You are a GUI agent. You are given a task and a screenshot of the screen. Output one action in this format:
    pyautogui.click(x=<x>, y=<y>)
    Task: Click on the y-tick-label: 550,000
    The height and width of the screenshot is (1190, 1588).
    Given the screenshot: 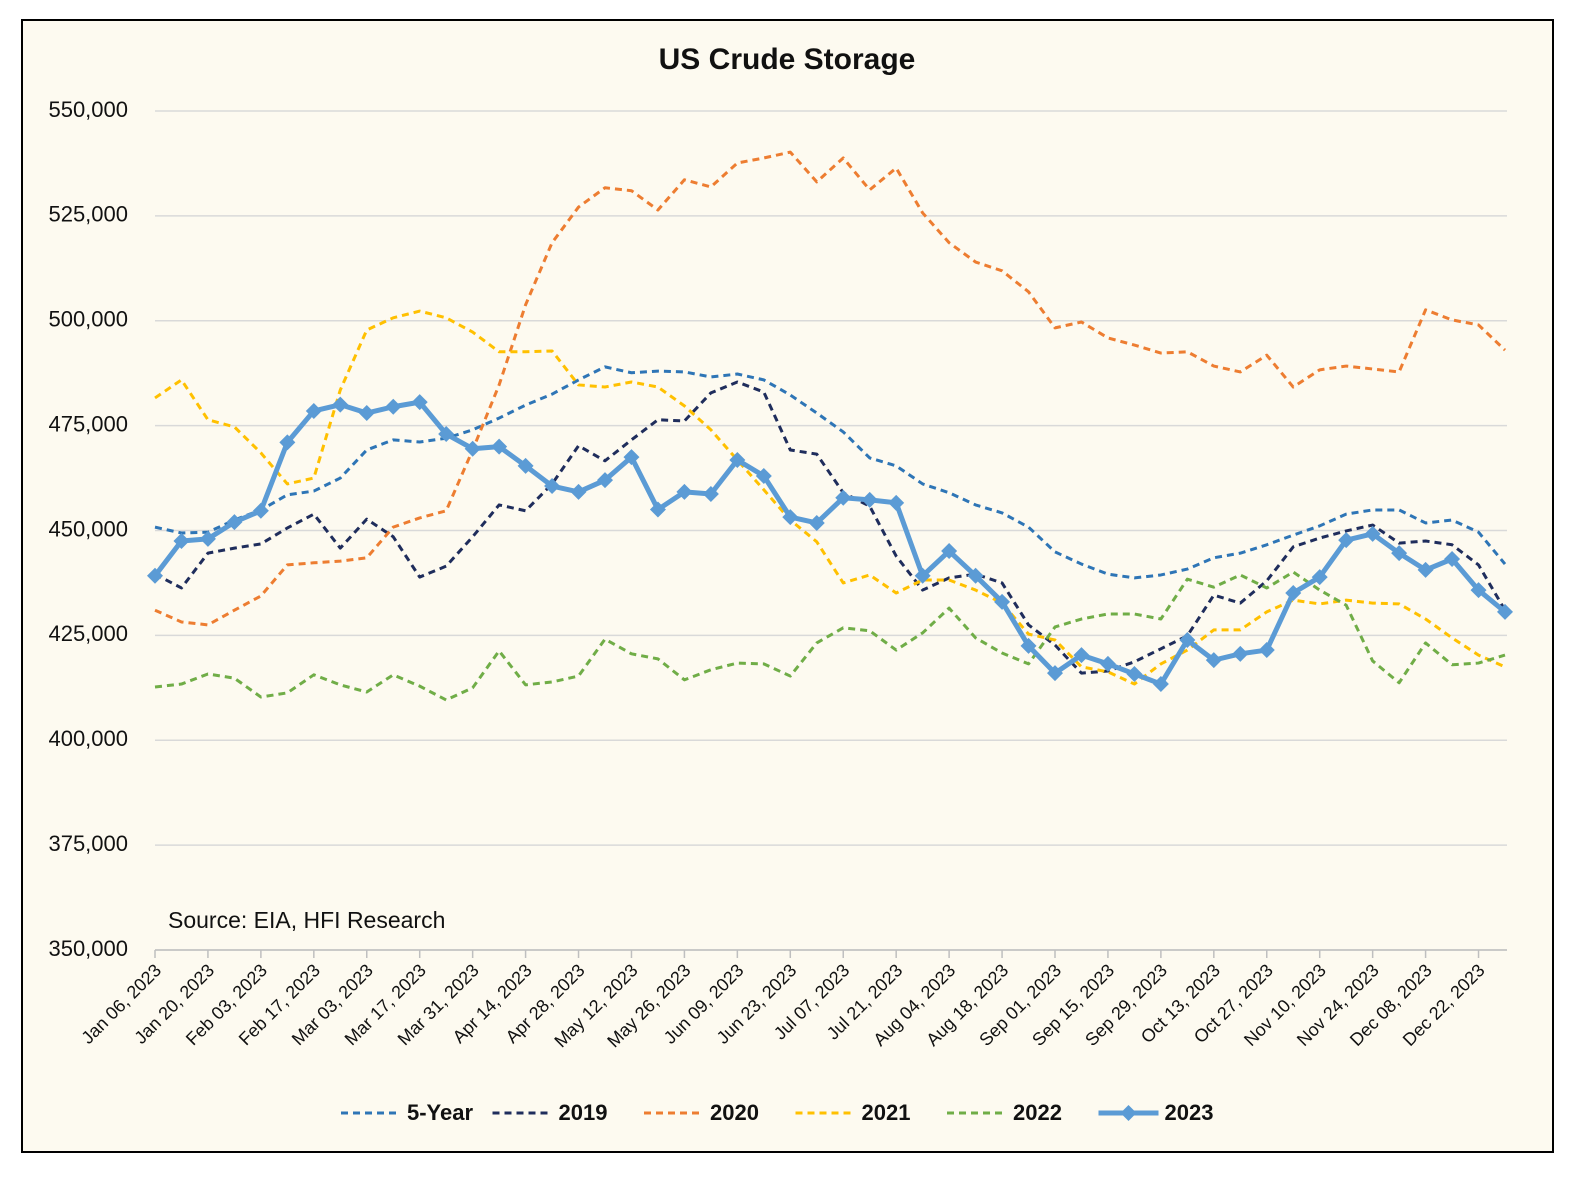 What is the action you would take?
    pyautogui.click(x=88, y=109)
    